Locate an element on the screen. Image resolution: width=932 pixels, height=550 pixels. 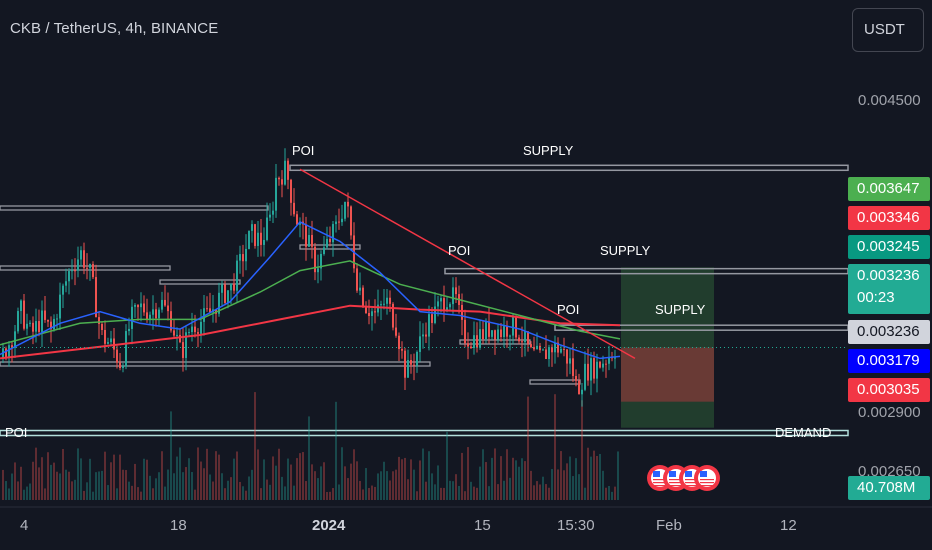
poi-label-2: POI is located at coordinates (459, 250).